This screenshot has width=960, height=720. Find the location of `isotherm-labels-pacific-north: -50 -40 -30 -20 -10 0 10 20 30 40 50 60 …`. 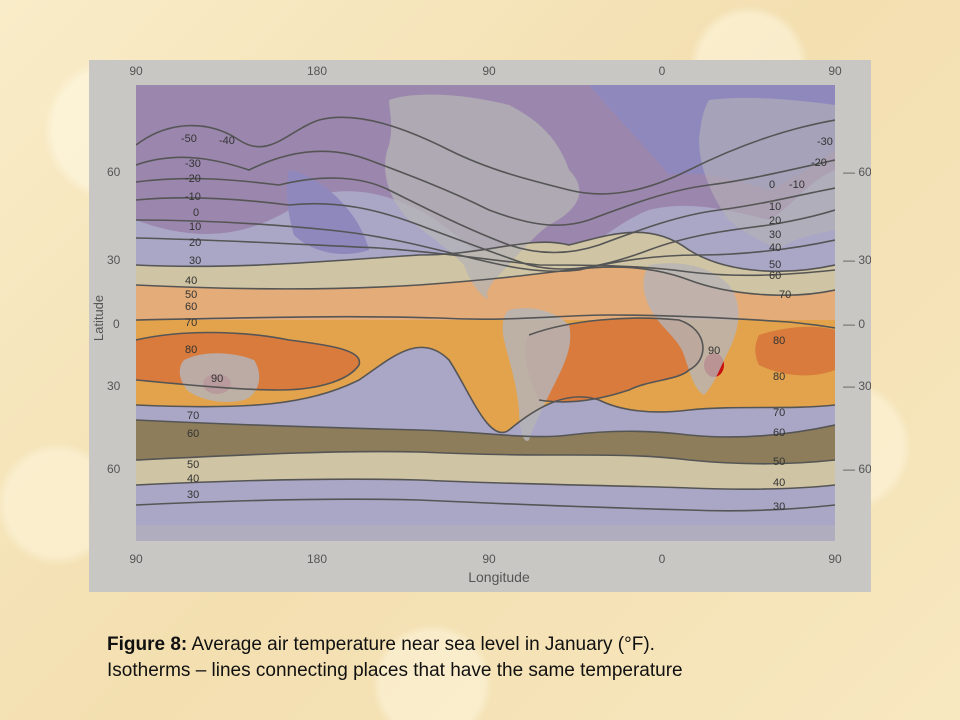

isotherm-labels-pacific-north: -50 -40 -30 -20 -10 0 10 20 30 40 50 60 … is located at coordinates (208, 244).